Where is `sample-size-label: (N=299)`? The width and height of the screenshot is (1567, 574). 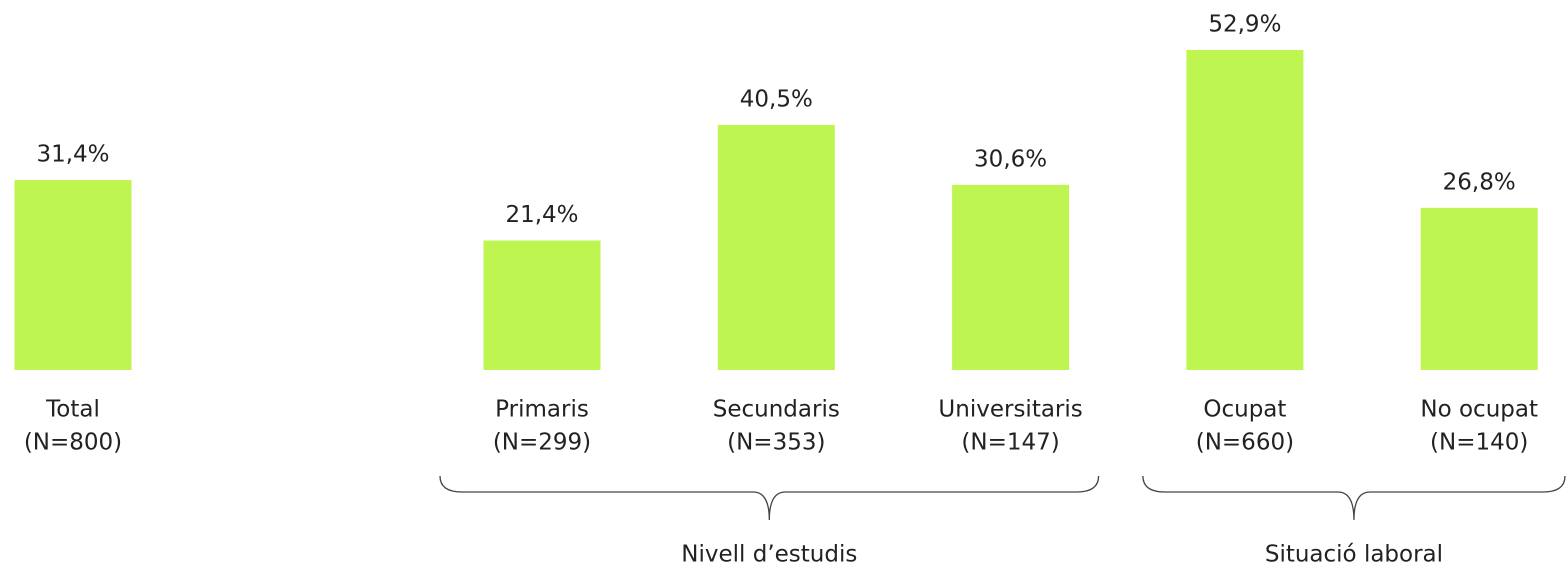
sample-size-label: (N=299) is located at coordinates (542, 443).